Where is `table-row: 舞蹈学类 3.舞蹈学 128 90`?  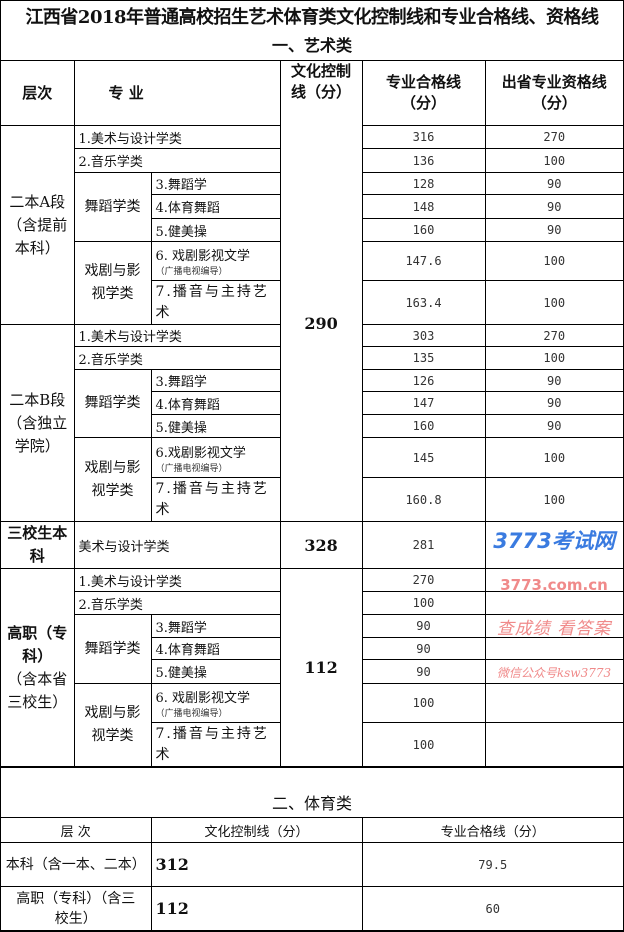 table-row: 舞蹈学类 3.舞蹈学 128 90 is located at coordinates (312, 207).